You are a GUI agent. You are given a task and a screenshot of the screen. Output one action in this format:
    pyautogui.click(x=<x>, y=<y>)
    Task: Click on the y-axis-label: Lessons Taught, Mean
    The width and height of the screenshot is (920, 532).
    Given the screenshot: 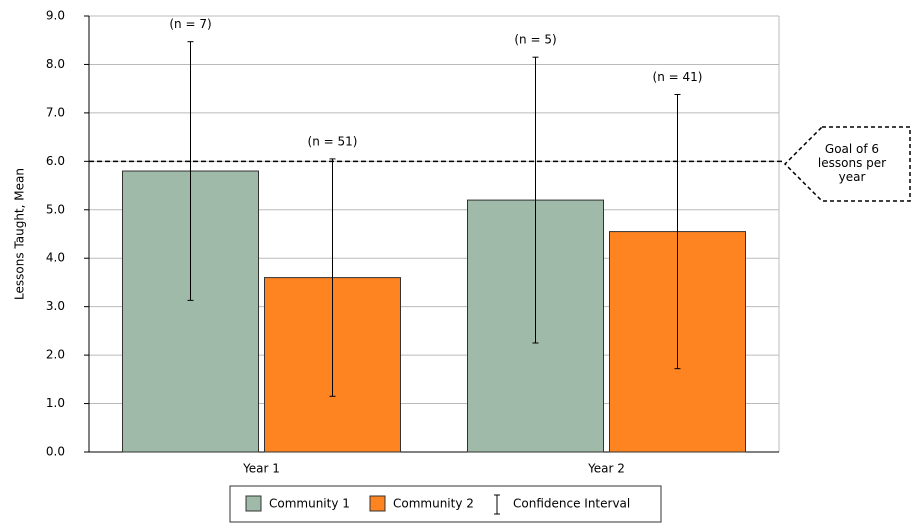 What is the action you would take?
    pyautogui.click(x=20, y=234)
    